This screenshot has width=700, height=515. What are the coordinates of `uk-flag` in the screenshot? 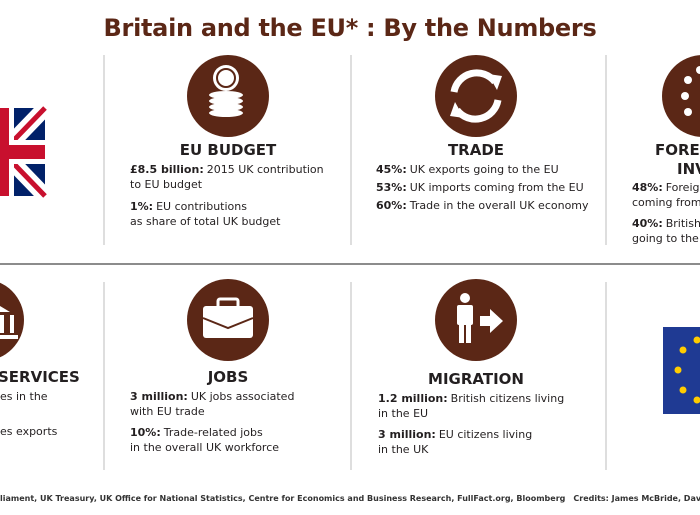 It's located at (25, 152).